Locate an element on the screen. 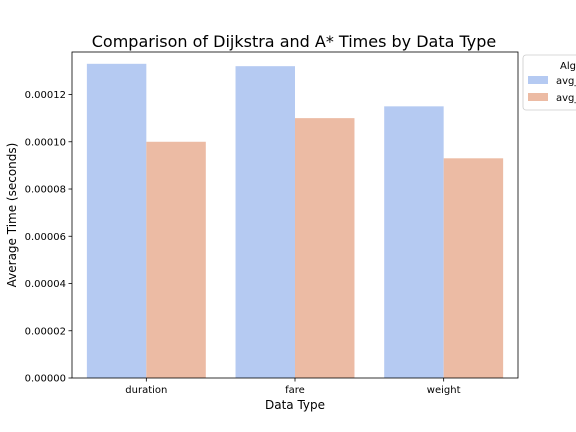 The height and width of the screenshot is (432, 576). x-axis-label: Data Type is located at coordinates (295, 405).